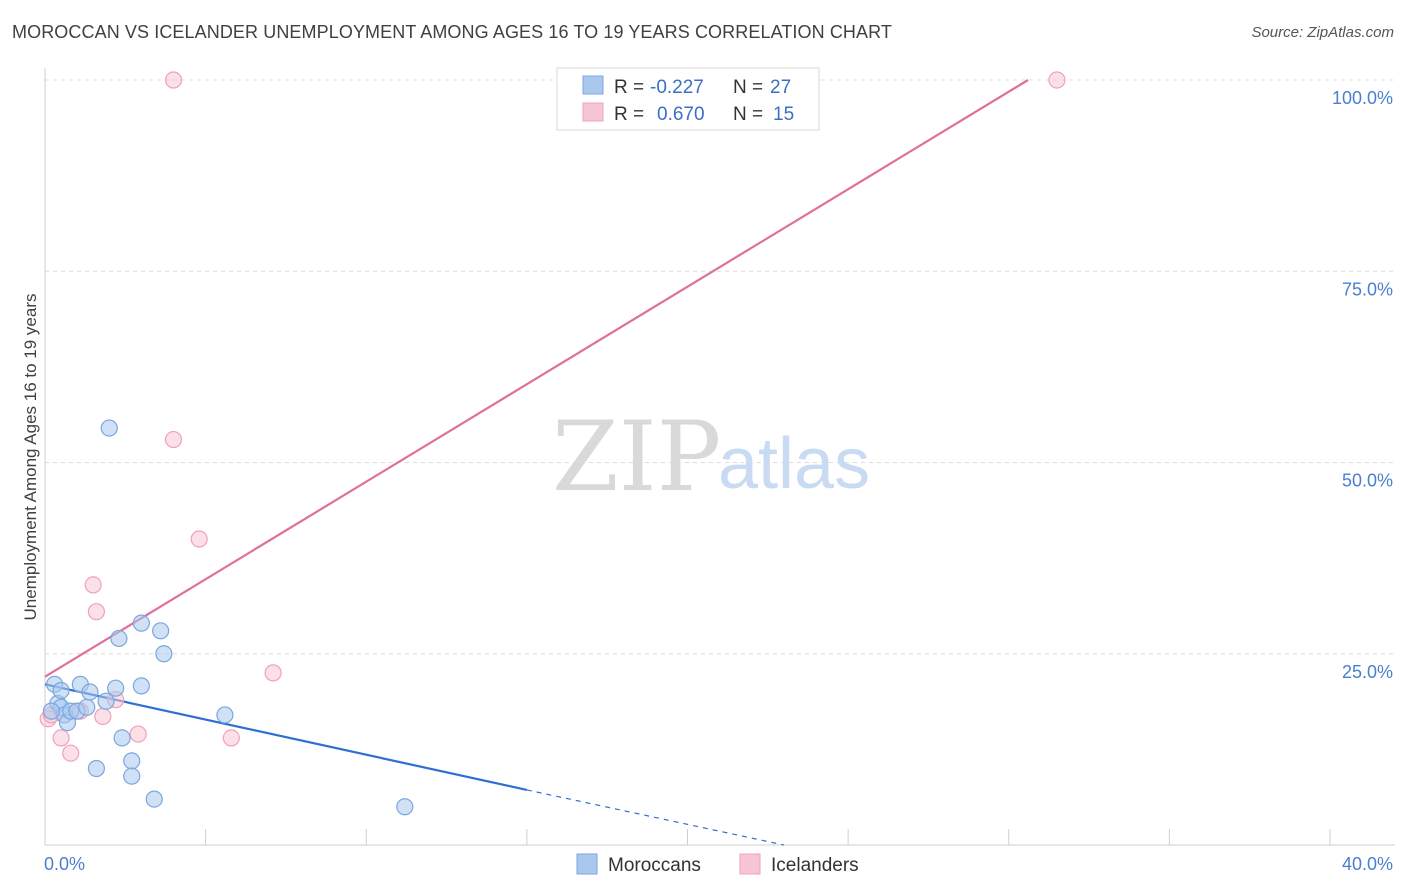  What do you see at coordinates (688, 99) in the screenshot?
I see `correlation-legend: R = -0.227 N = 27 R = 0.670 N = 15` at bounding box center [688, 99].